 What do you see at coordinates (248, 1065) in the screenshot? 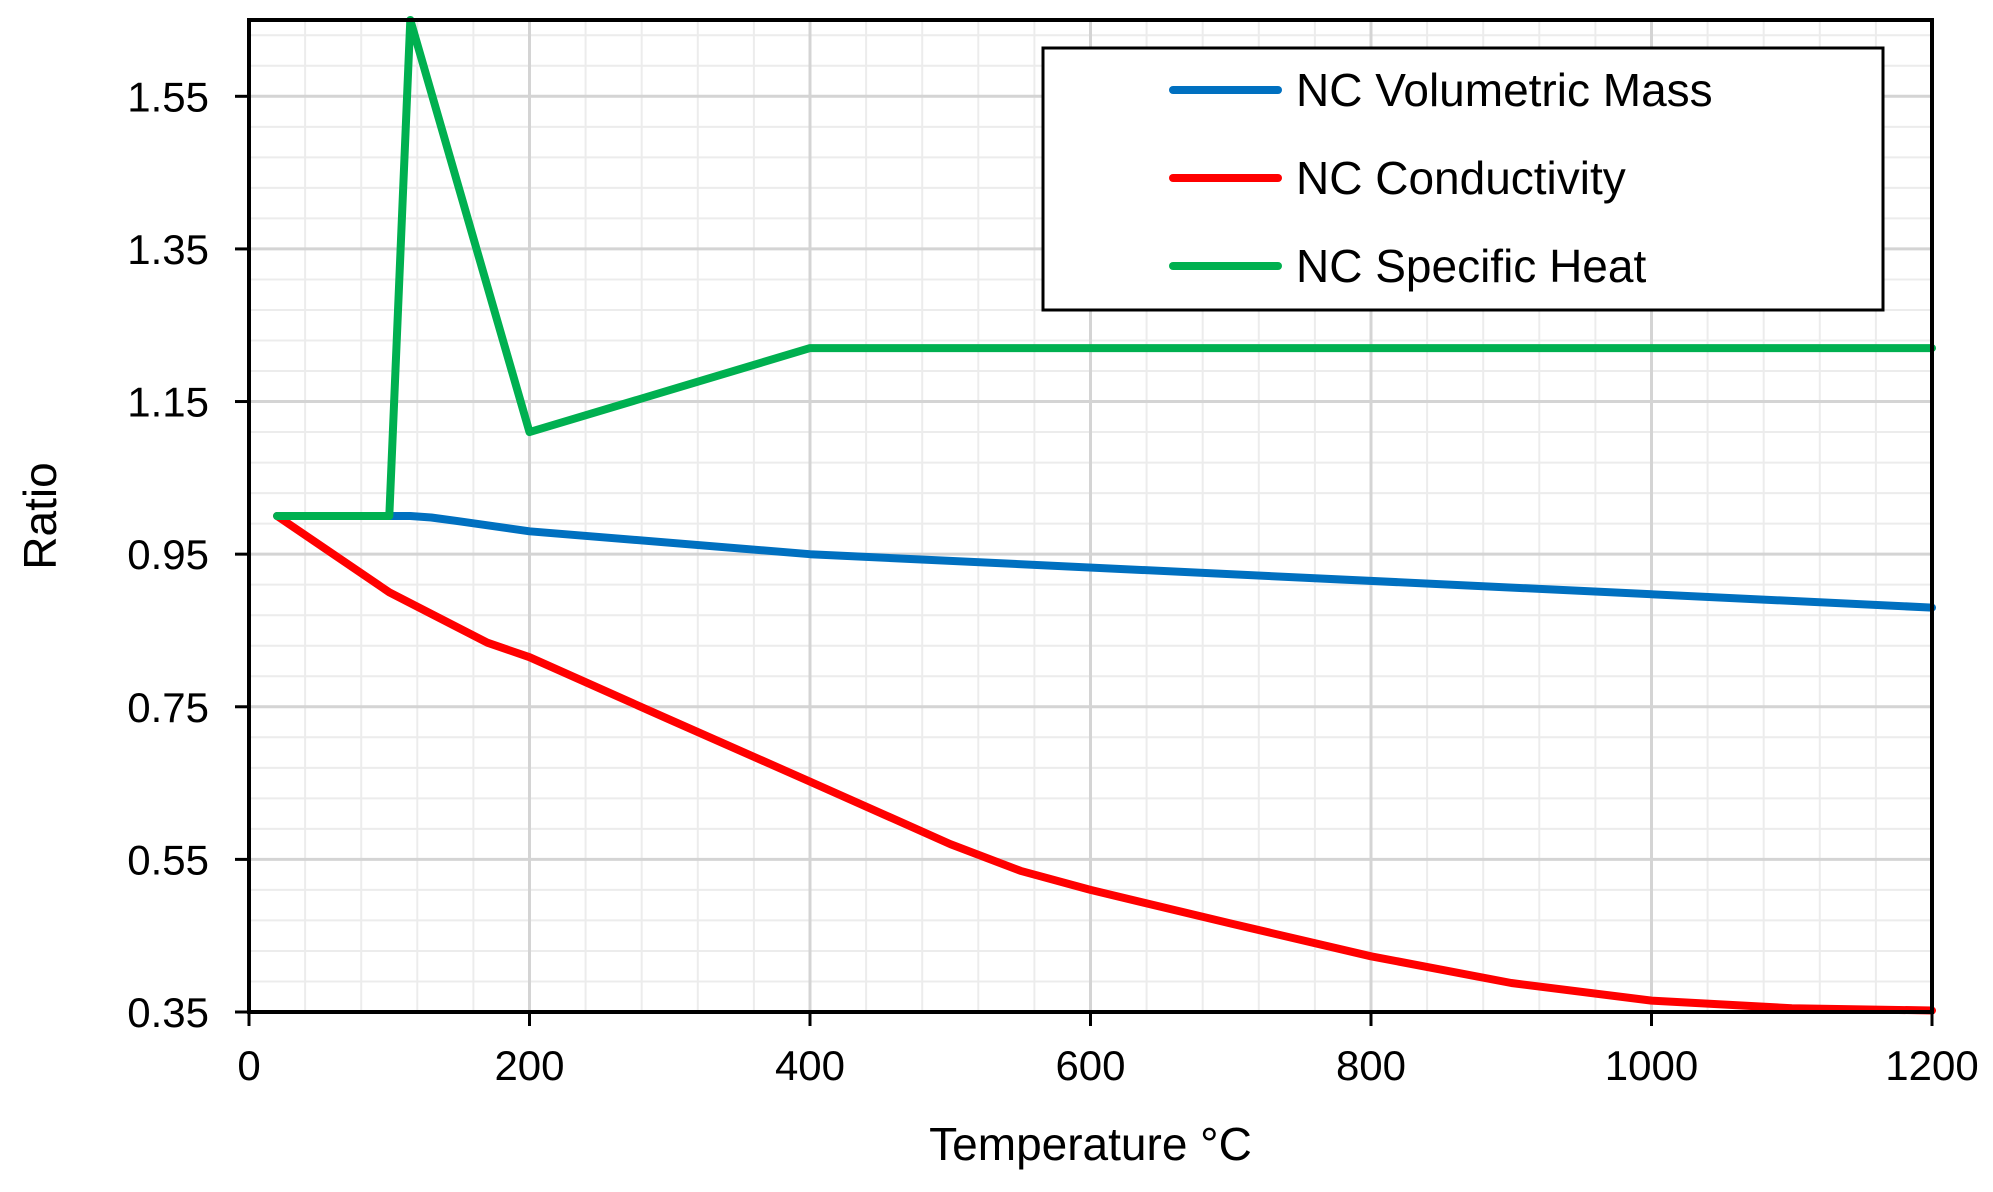
I see `x-tick-label: 0` at bounding box center [248, 1065].